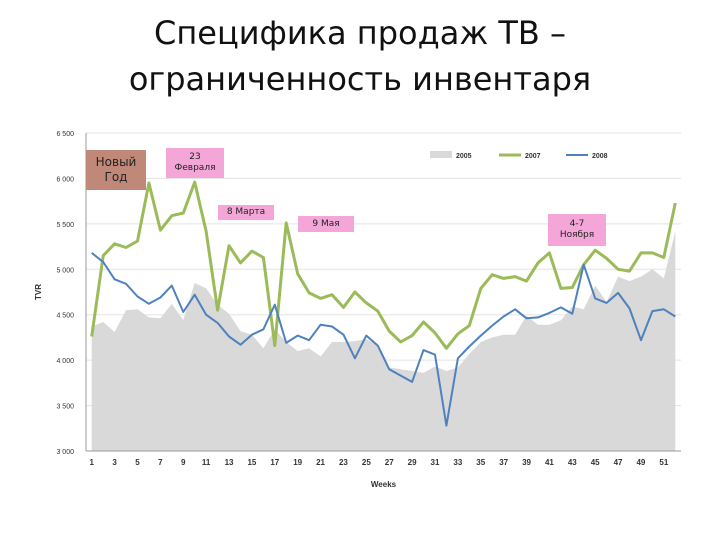 This screenshot has width=720, height=540. What do you see at coordinates (65, 270) in the screenshot?
I see `y-tick-label: 5 000` at bounding box center [65, 270].